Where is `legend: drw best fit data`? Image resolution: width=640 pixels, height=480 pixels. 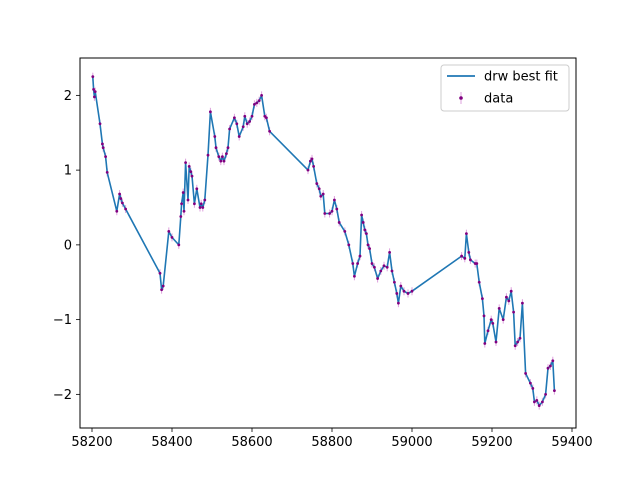
legend: drw best fit data is located at coordinates (505, 88).